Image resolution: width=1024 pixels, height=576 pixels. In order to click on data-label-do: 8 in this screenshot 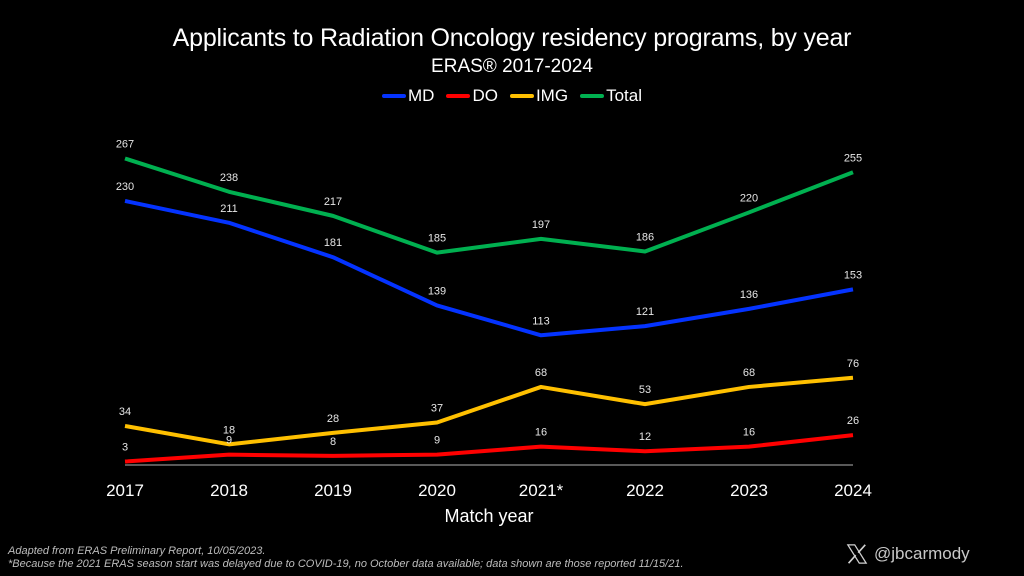, I will do `click(333, 442)`.